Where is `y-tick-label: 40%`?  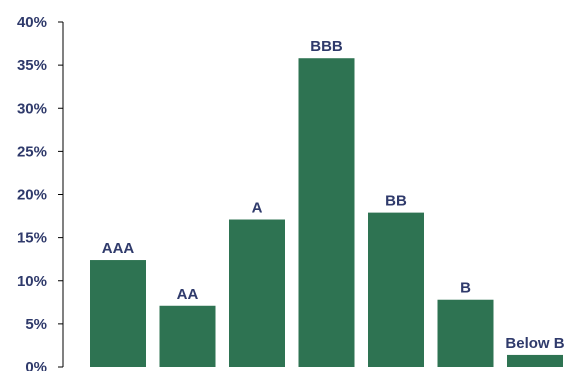
y-tick-label: 40% is located at coordinates (32, 22).